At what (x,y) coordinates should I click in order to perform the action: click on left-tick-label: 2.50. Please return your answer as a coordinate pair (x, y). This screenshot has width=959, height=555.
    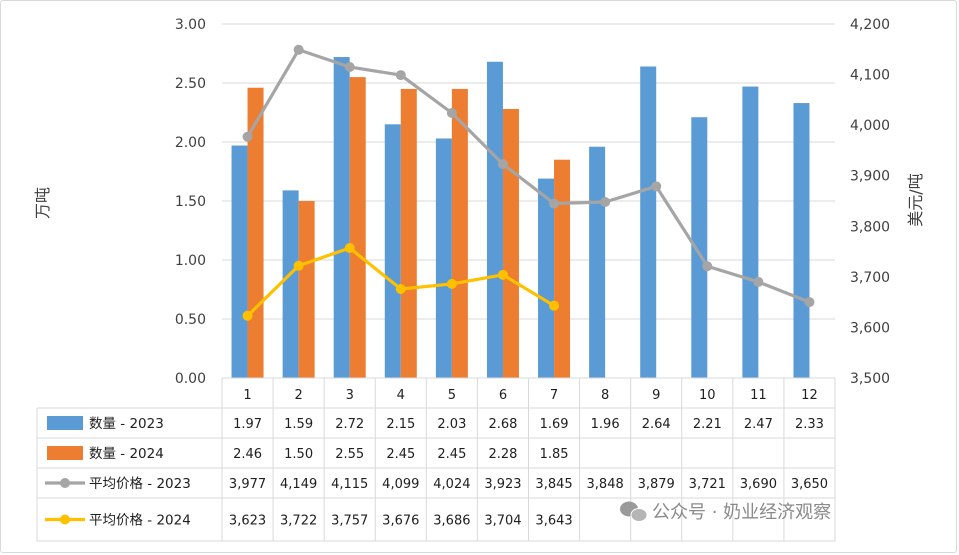
    Looking at the image, I should click on (190, 84).